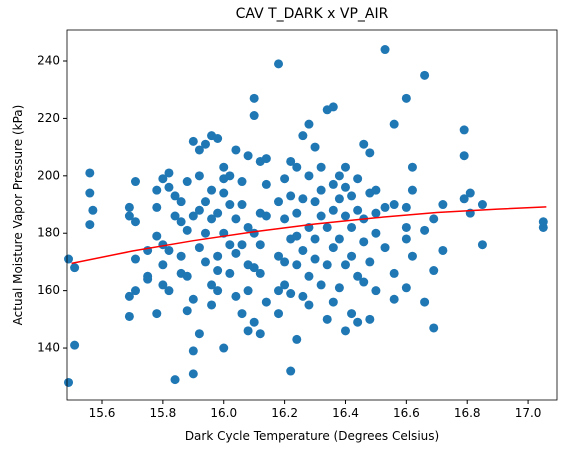  I want to click on x-tick-label: 16.4, so click(345, 413).